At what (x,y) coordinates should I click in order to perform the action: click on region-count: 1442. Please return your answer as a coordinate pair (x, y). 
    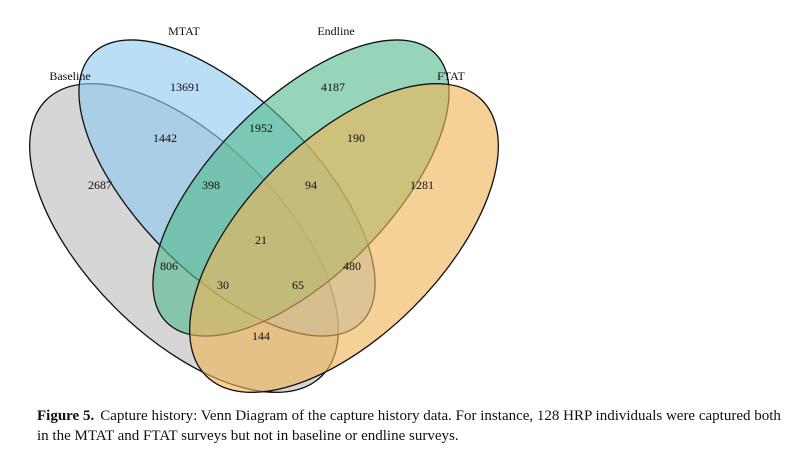
    Looking at the image, I should click on (165, 138).